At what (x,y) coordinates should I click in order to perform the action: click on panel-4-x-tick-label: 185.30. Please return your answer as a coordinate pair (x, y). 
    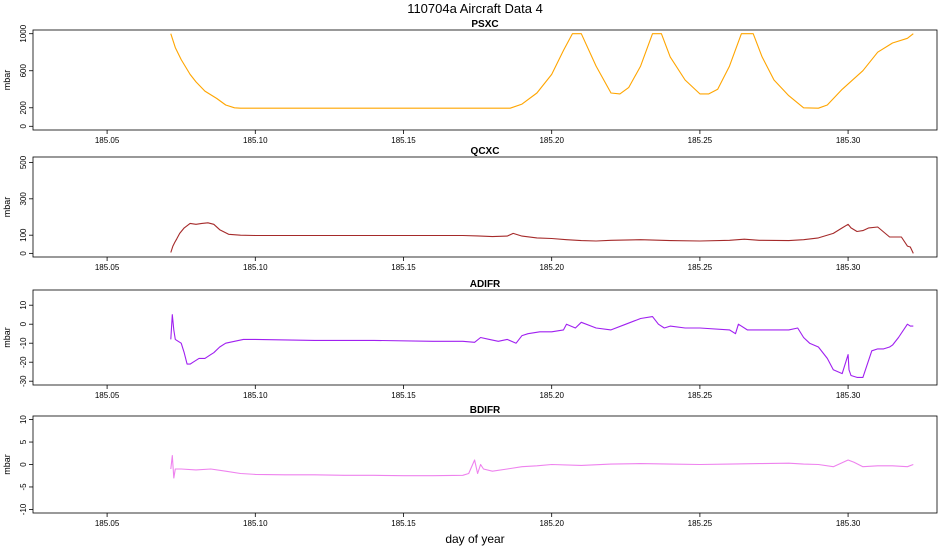
    Looking at the image, I should click on (848, 523).